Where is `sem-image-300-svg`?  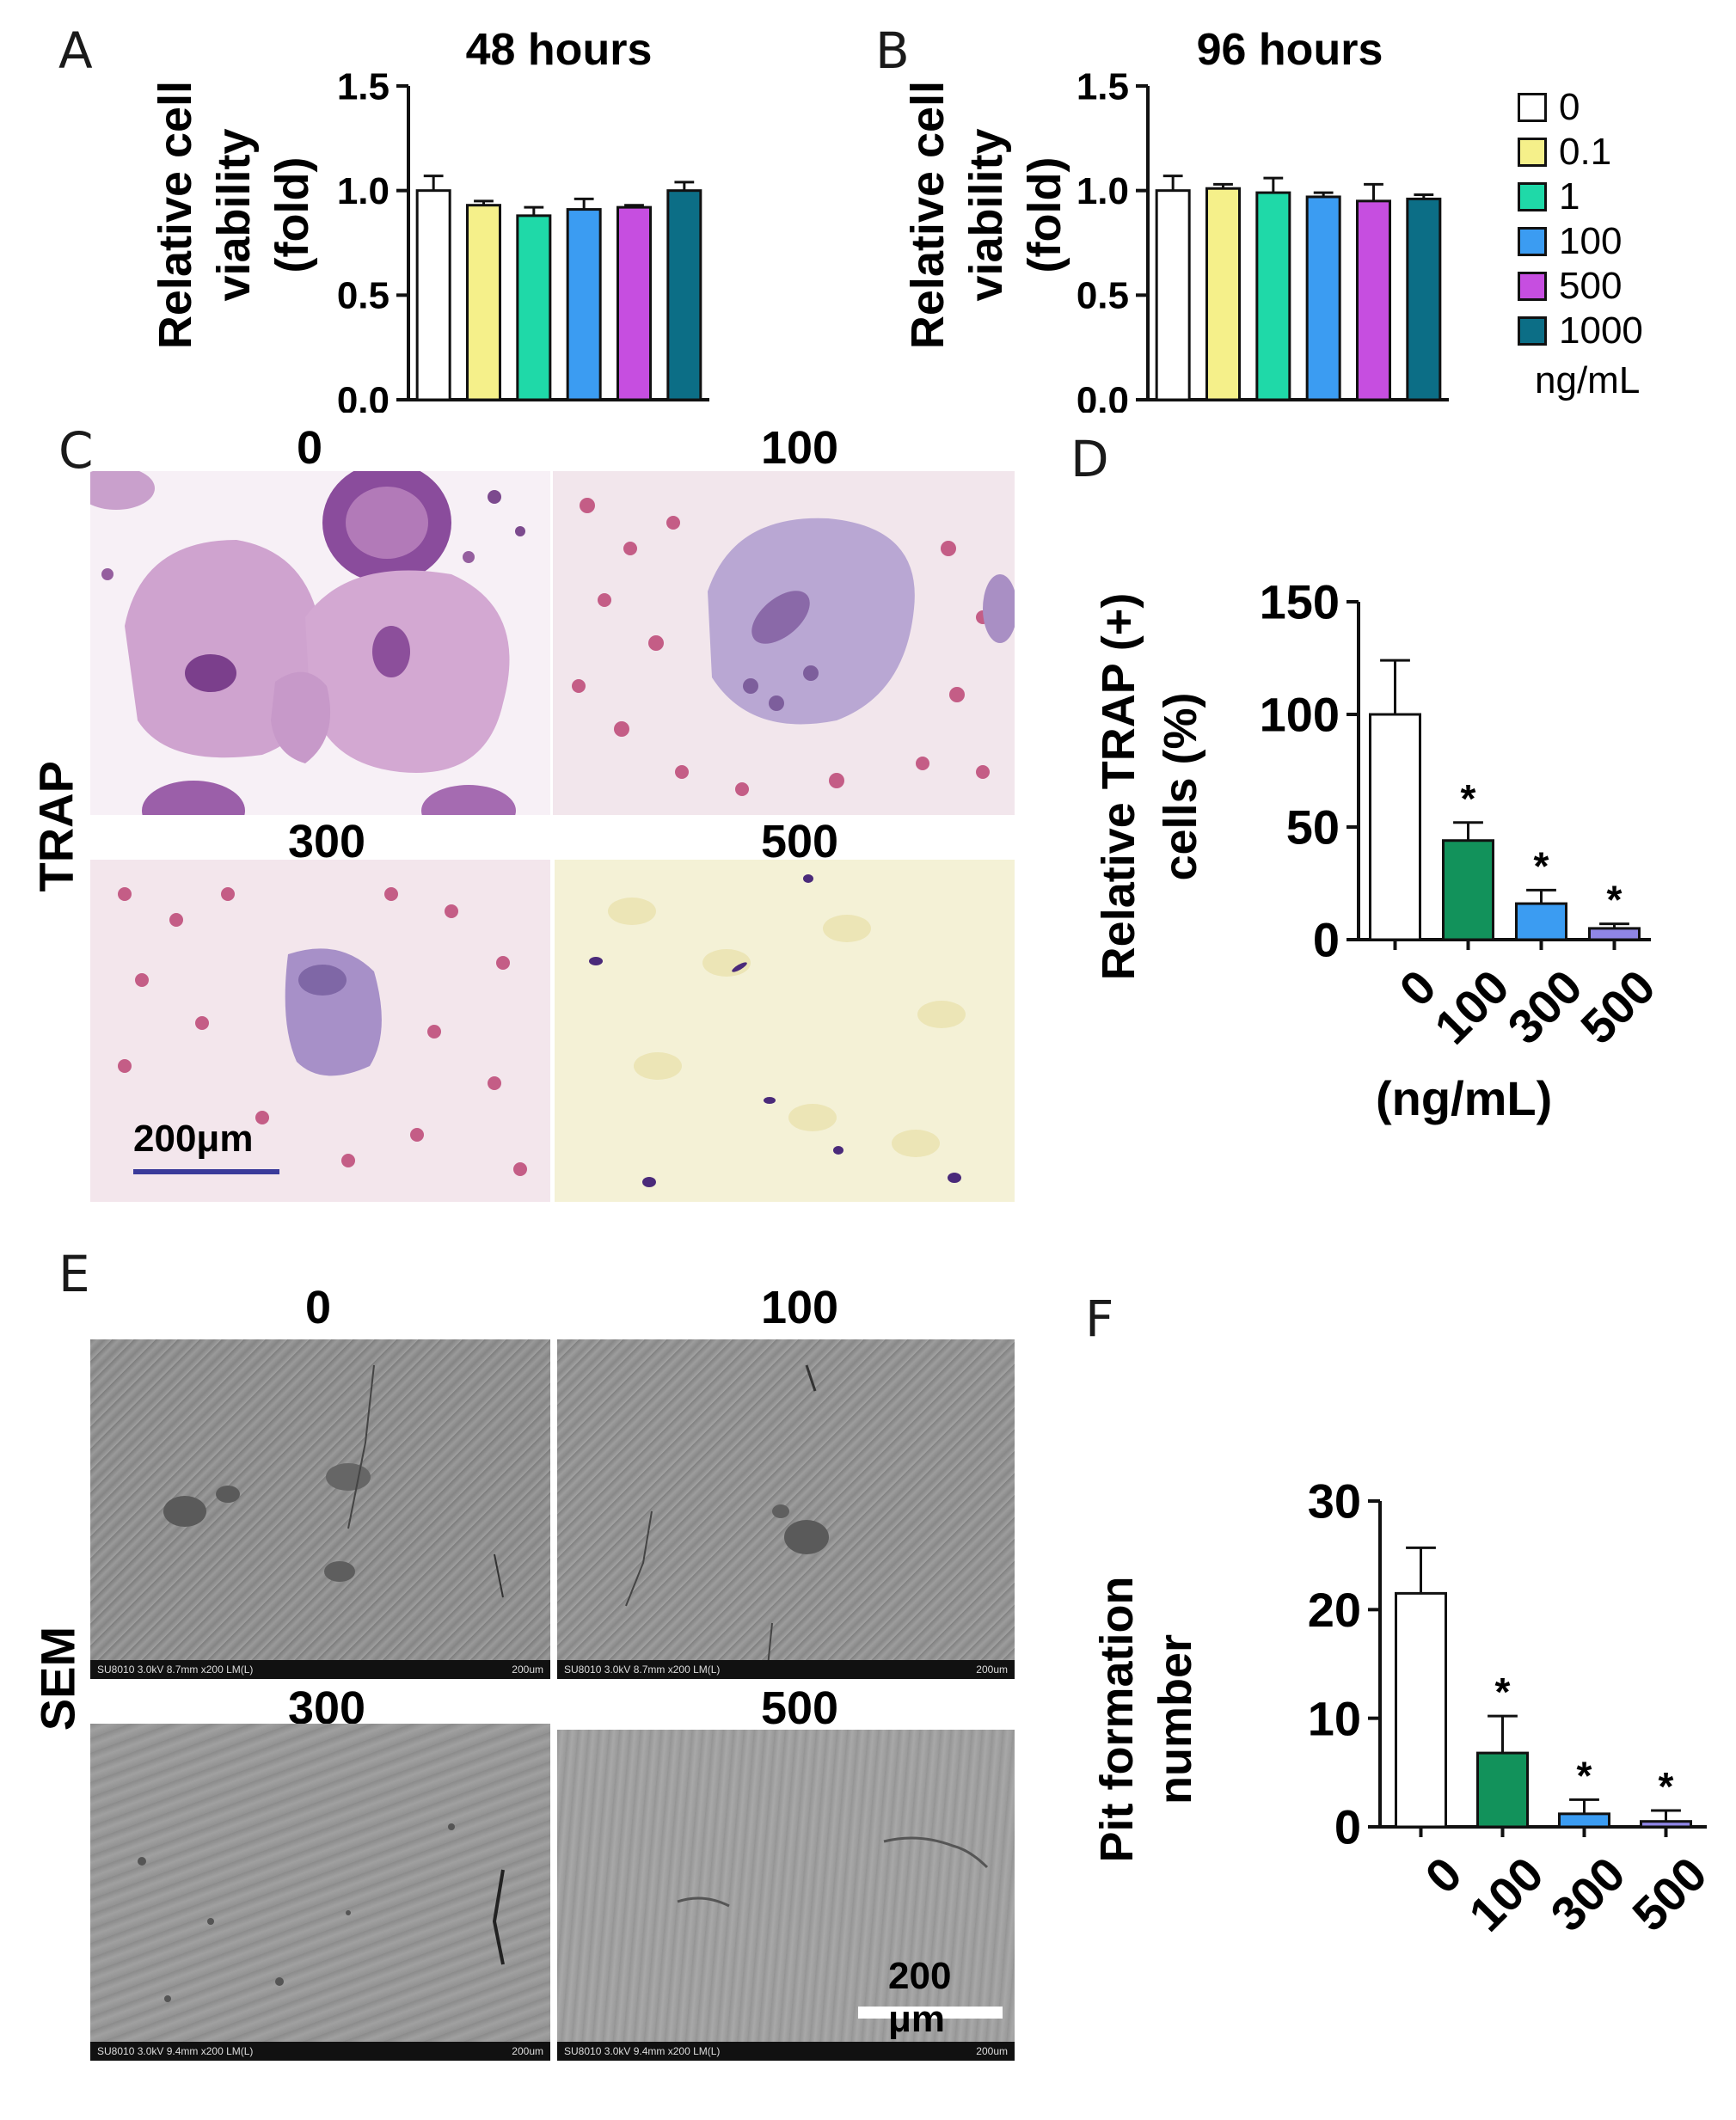 sem-image-300-svg is located at coordinates (322, 1912).